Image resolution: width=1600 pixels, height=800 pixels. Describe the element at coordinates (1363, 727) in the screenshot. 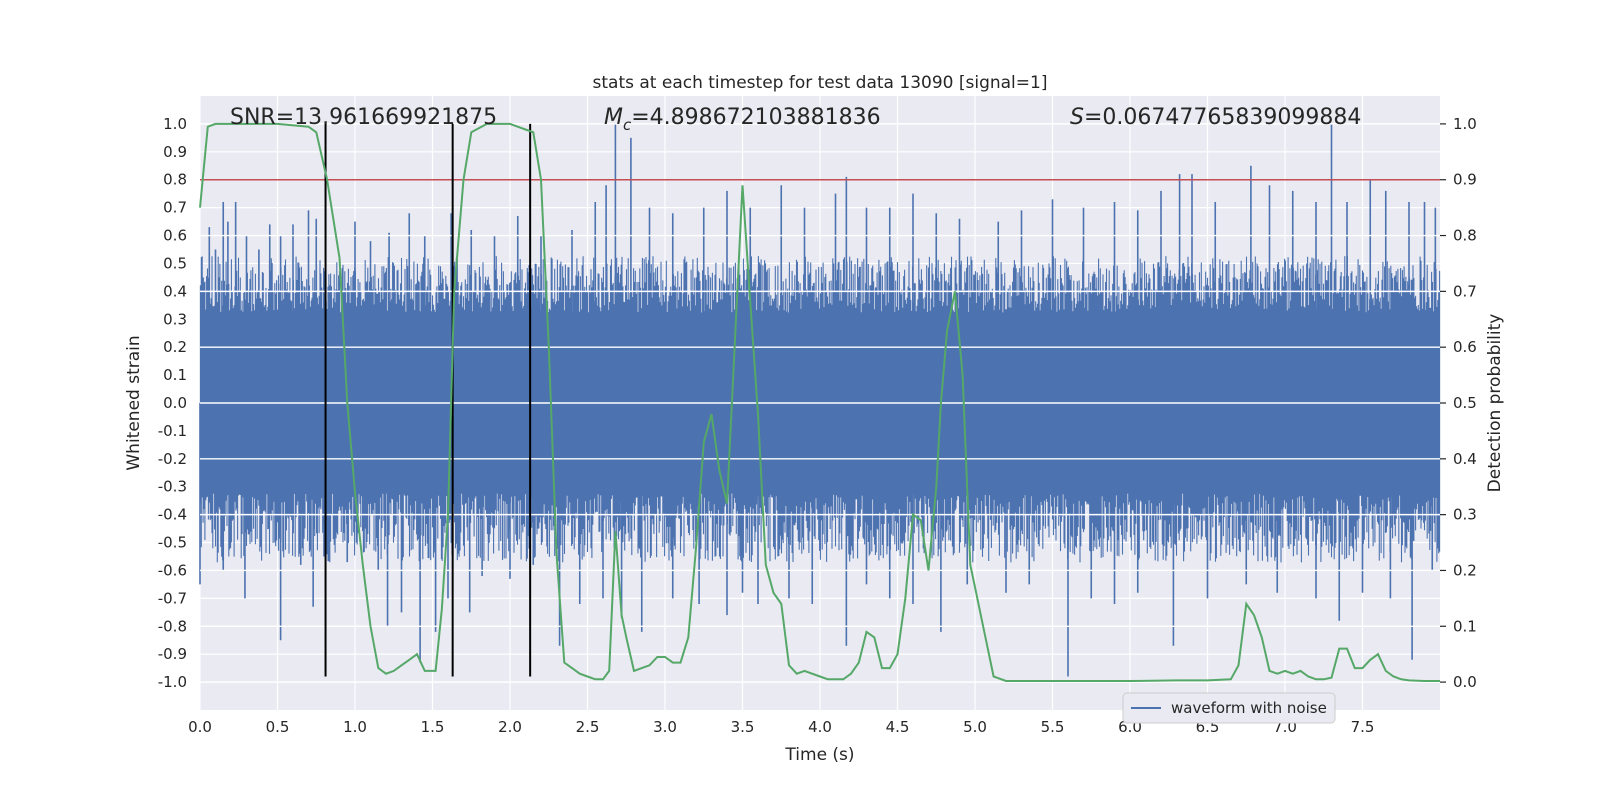

I see `x-tick-label: 7.5` at that location.